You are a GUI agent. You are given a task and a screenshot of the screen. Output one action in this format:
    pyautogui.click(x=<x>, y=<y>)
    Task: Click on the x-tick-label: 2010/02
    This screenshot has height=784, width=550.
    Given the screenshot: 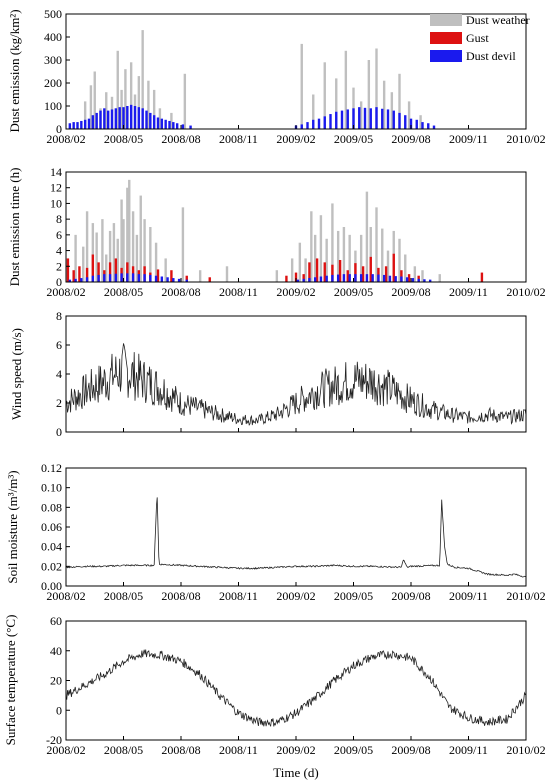 What is the action you would take?
    pyautogui.click(x=525, y=750)
    